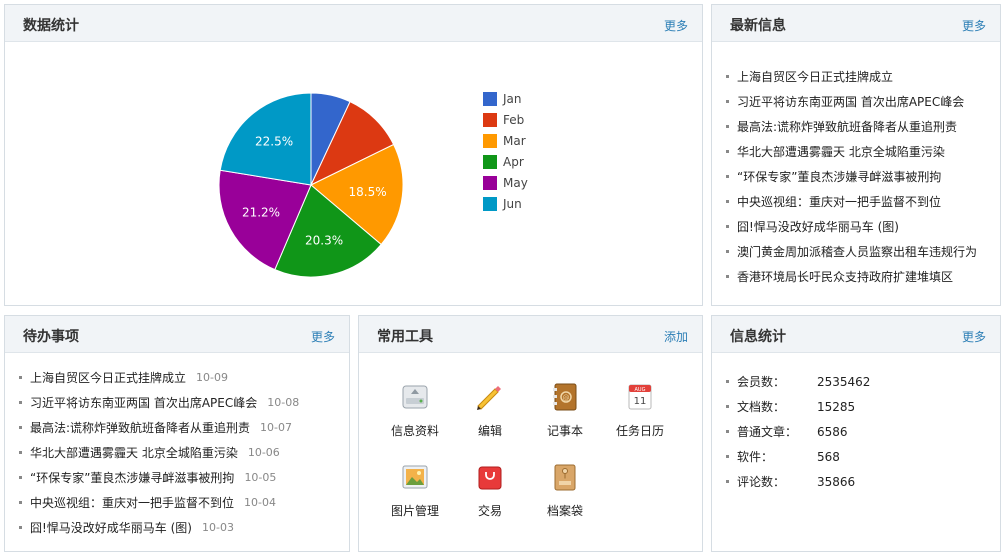 This screenshot has width=1006, height=555. Describe the element at coordinates (530, 334) in the screenshot. I see `panel-header: 常用工具 添加` at that location.